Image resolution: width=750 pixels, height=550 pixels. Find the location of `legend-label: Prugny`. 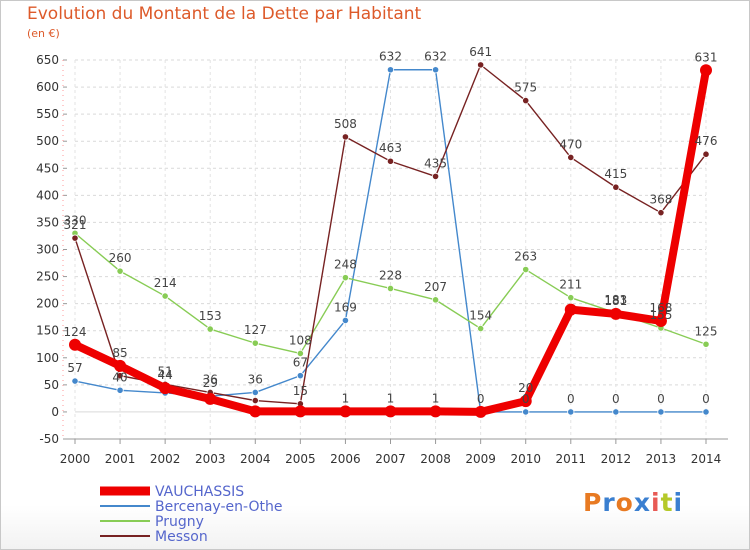

legend-label: Prugny is located at coordinates (179, 522).